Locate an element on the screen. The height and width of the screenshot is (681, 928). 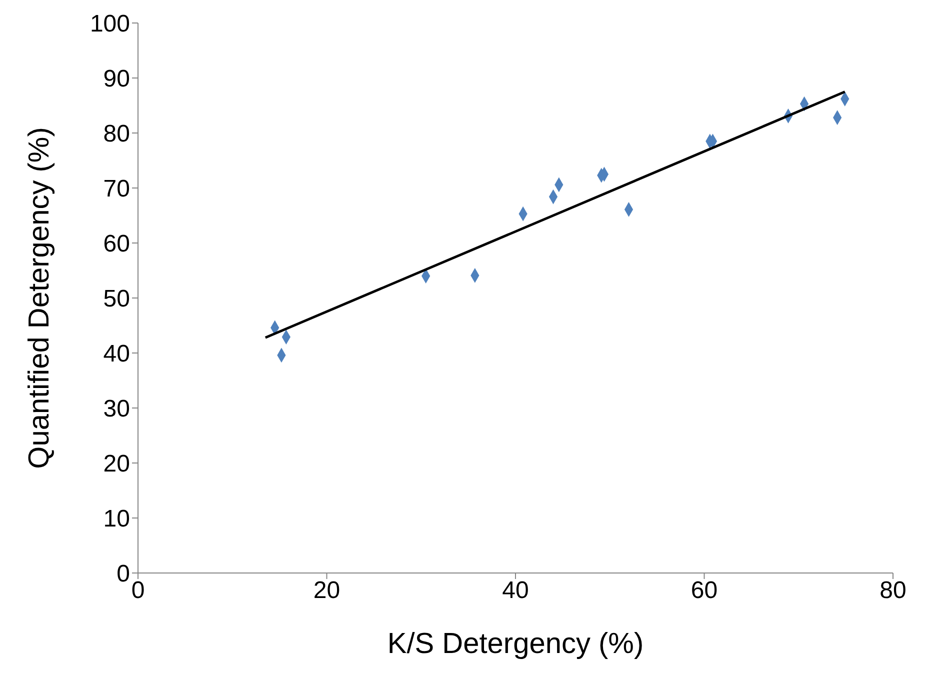
y-axis-title: Quantified Detergency (%) is located at coordinates (39, 298).